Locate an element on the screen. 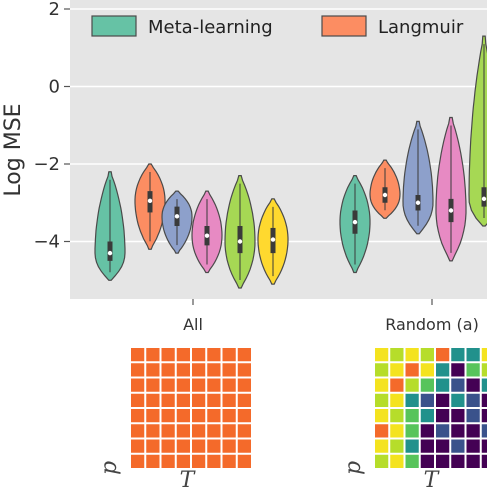 This screenshot has height=487, width=487. y-tick-label: −2 is located at coordinates (46, 164).